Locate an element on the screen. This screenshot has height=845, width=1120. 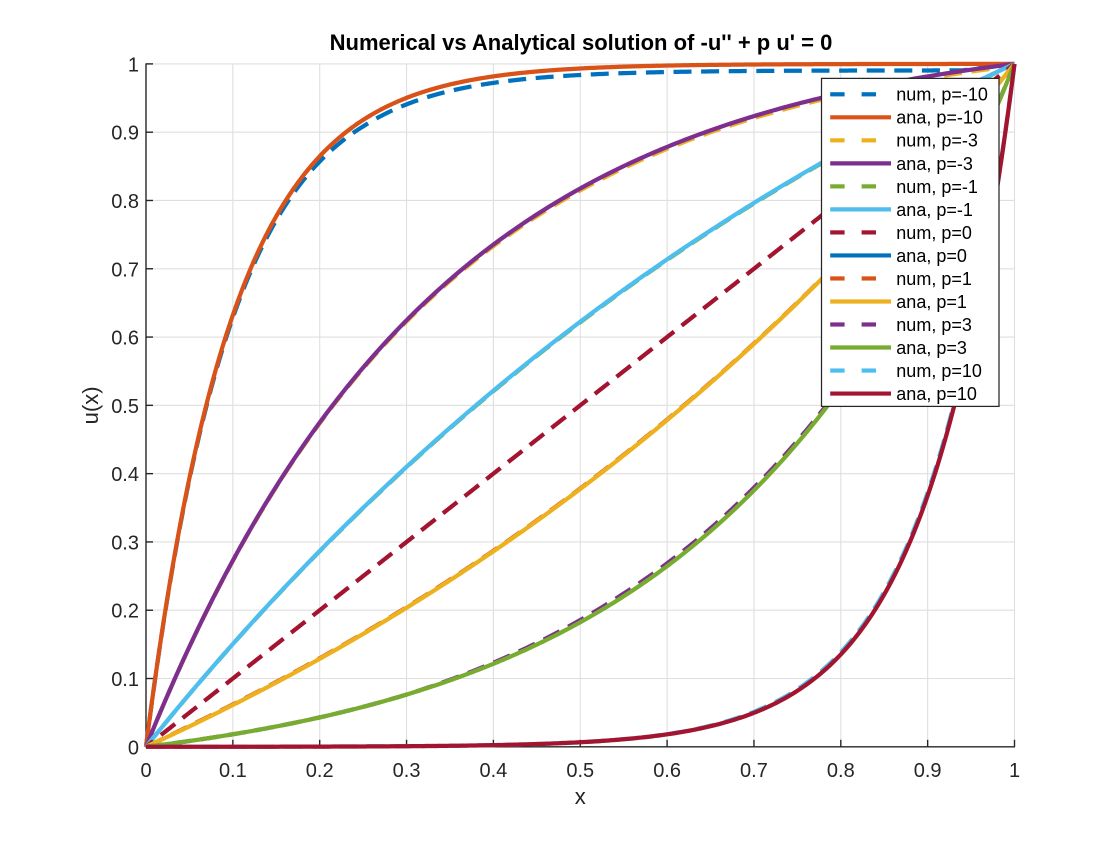
svg-text: ana, p=3 is located at coordinates (931, 348).